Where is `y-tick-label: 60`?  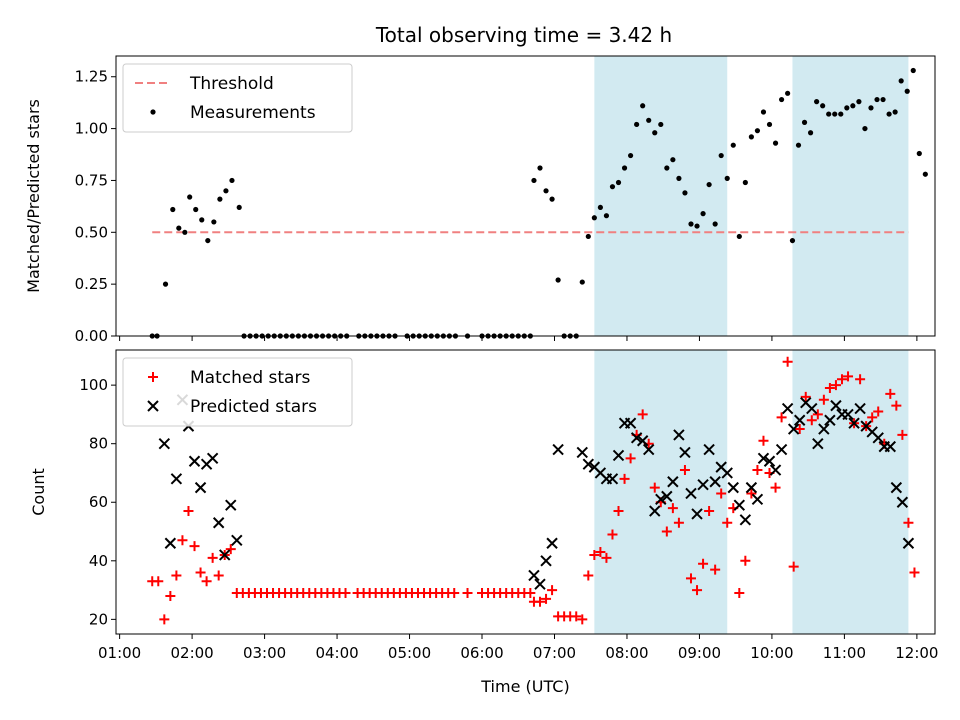
y-tick-label: 60 is located at coordinates (98, 502).